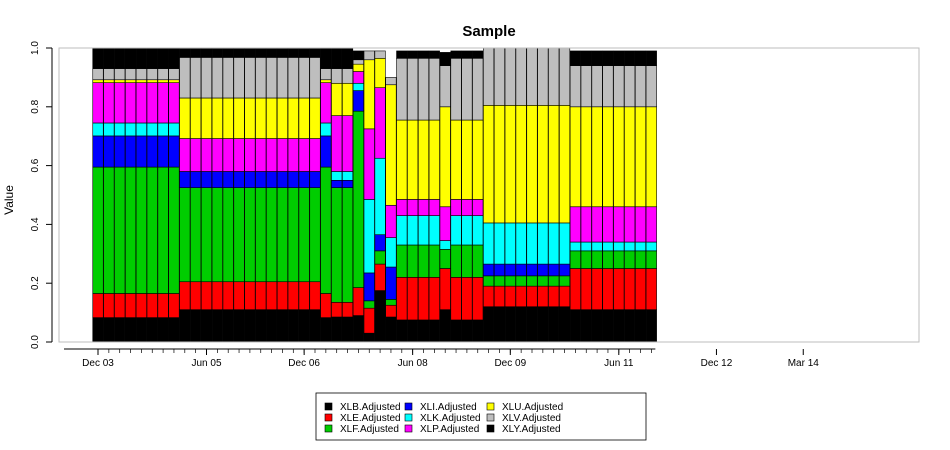 This screenshot has width=950, height=450. I want to click on legend-label: XLP.Adjusted, so click(449, 429).